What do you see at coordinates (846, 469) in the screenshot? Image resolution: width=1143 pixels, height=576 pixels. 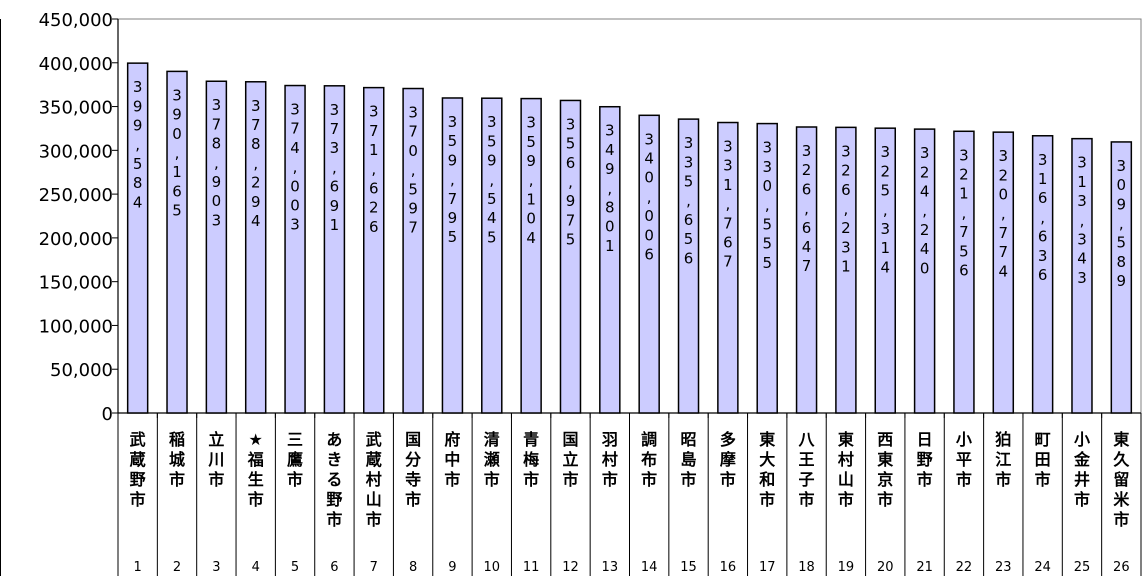 I see `category-label: 東村山市` at bounding box center [846, 469].